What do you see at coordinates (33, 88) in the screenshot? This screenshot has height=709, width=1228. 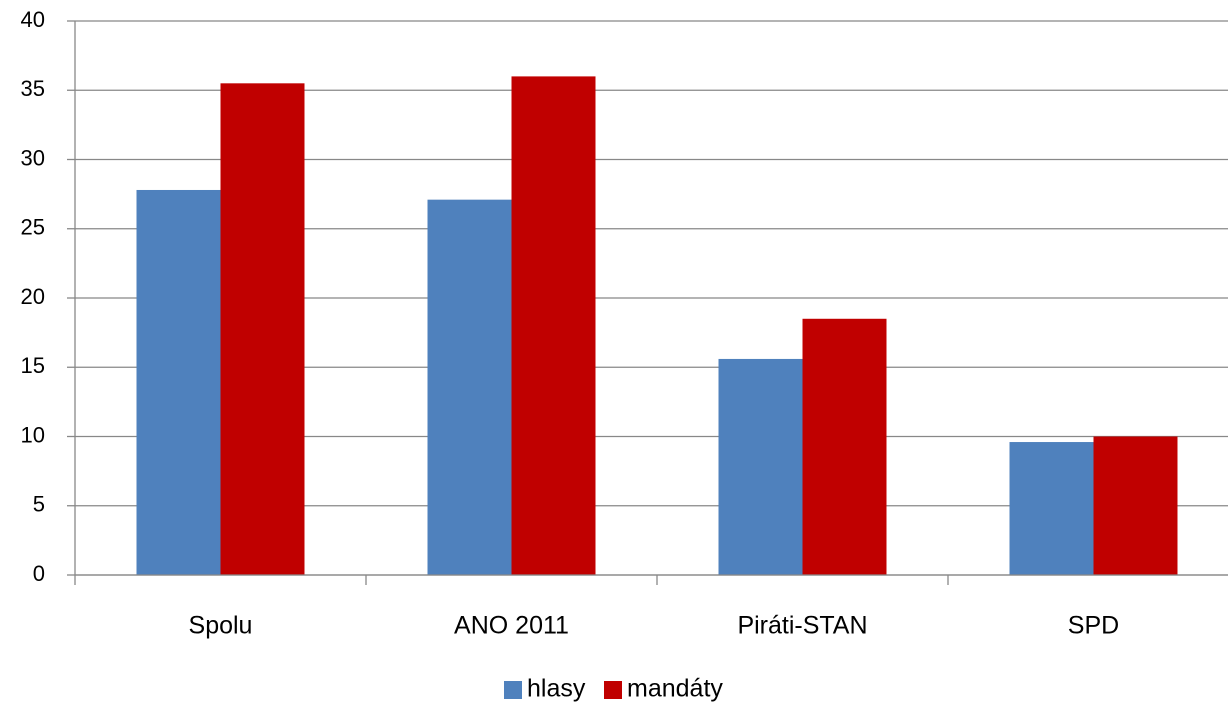 I see `y-tick-label: 35` at bounding box center [33, 88].